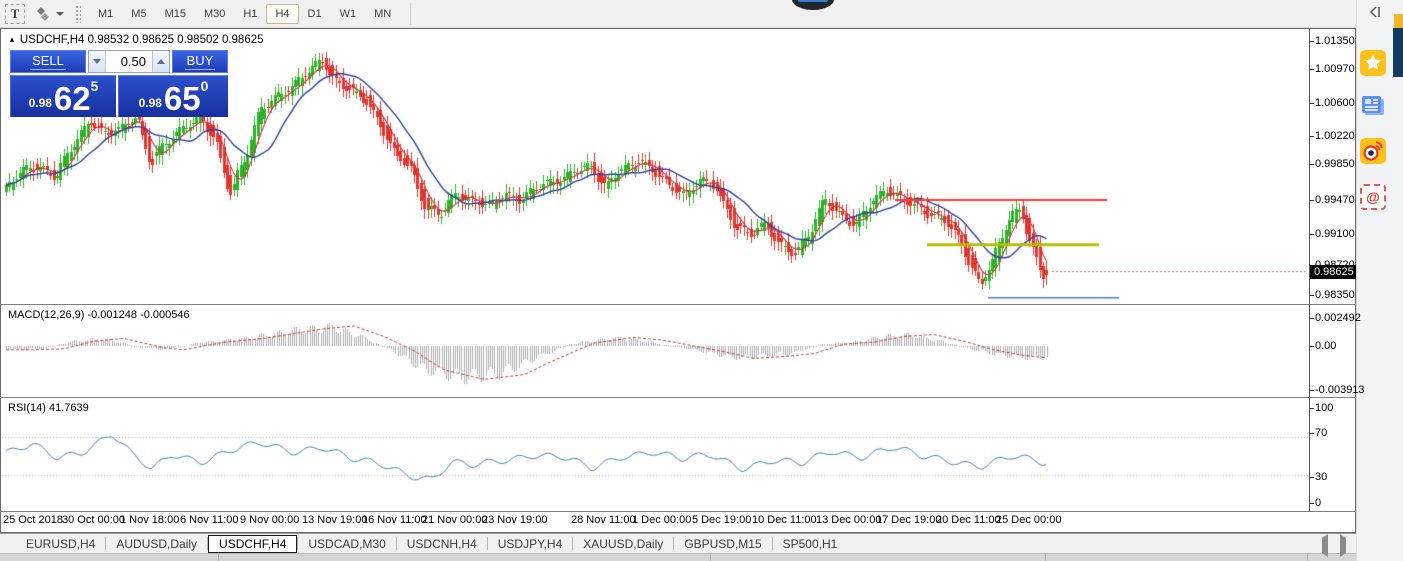 This screenshot has height=561, width=1403. I want to click on time-axis-label: 17 Dec 19:00, so click(909, 520).